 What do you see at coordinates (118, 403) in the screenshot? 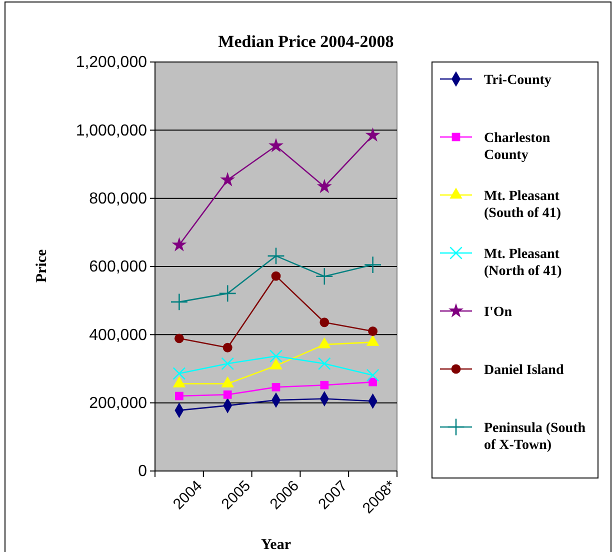
I see `y-tick-label: 200,000` at bounding box center [118, 403].